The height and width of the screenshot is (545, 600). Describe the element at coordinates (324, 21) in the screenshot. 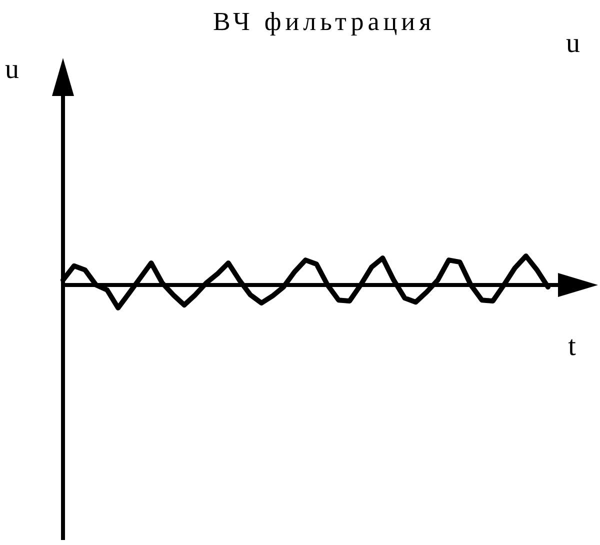

I see `chart-title: ВЧ фильтрация` at that location.